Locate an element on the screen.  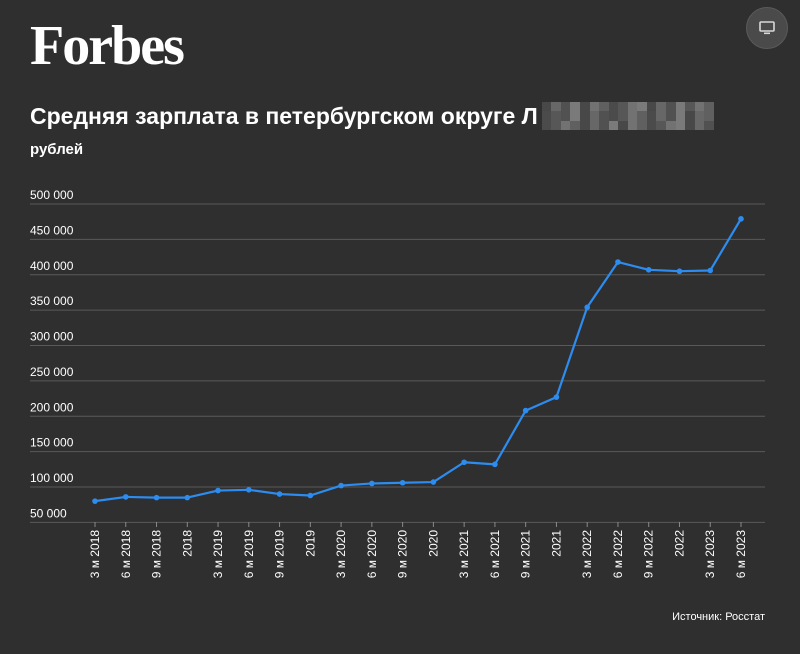
x-tick-label: 9 м 2018 is located at coordinates (157, 554).